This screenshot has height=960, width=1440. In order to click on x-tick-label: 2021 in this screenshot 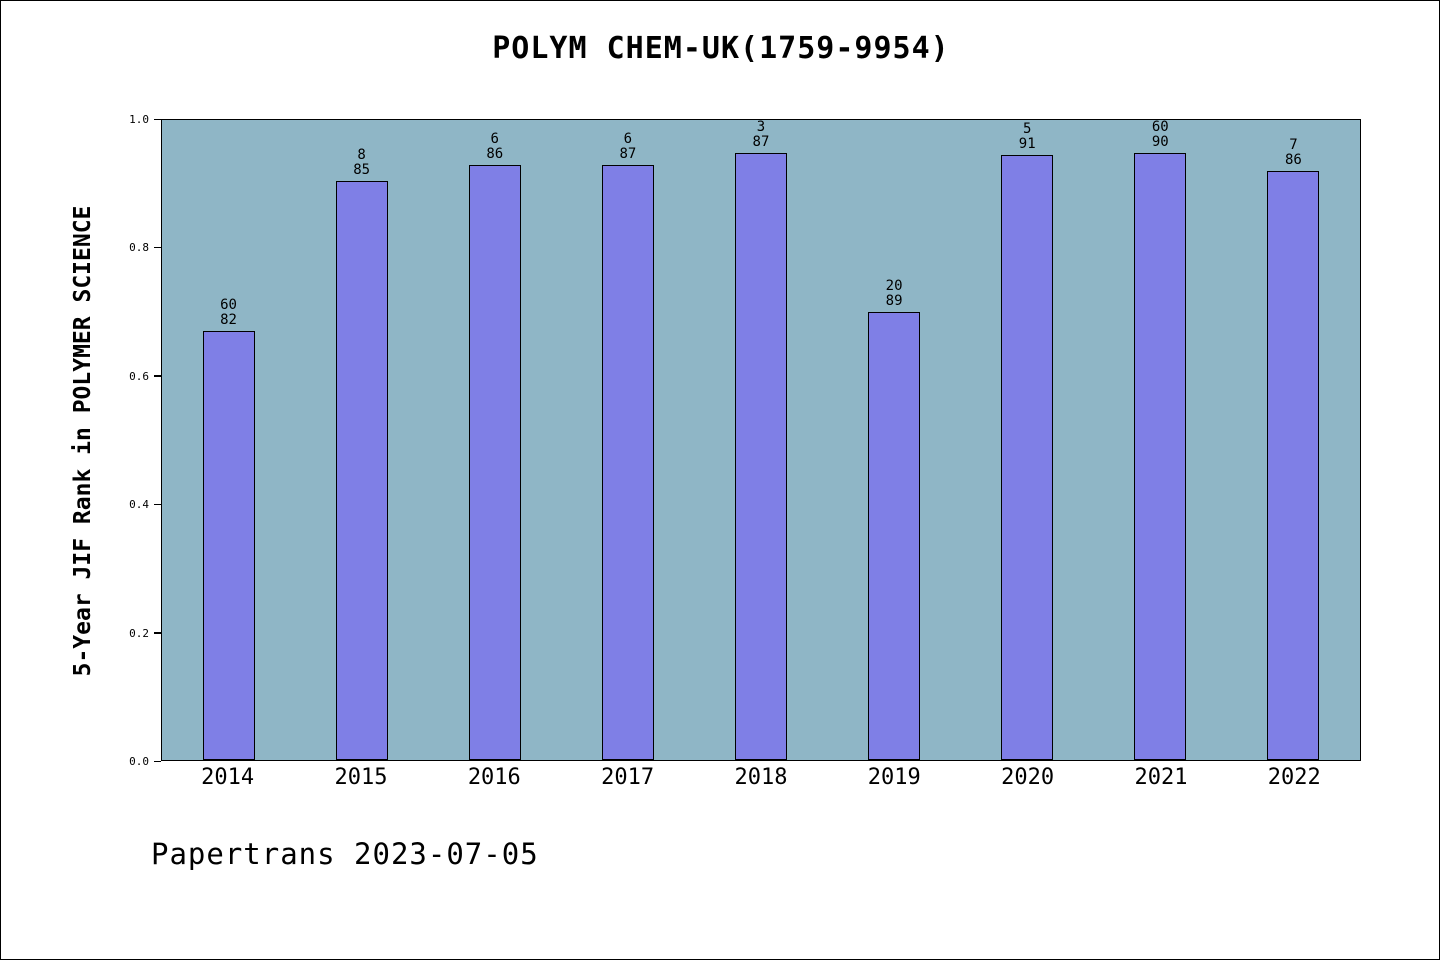, I will do `click(1161, 777)`.